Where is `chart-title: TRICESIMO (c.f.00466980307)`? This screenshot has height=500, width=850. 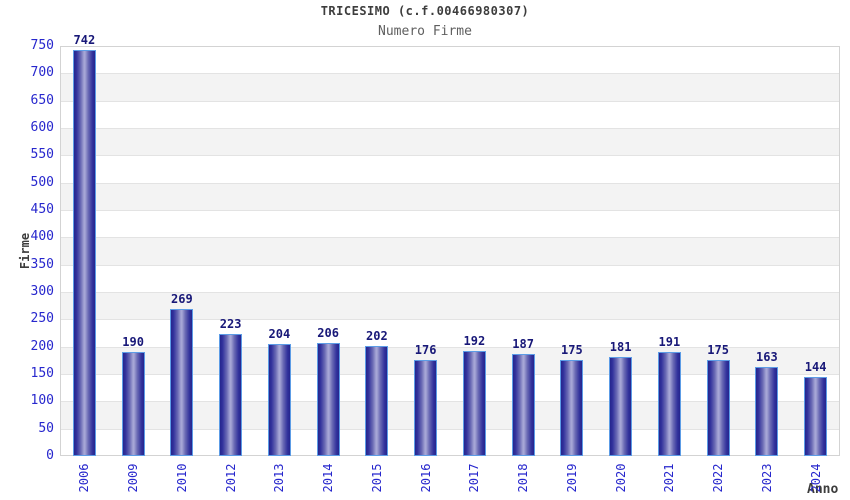
chart-title: TRICESIMO (c.f.00466980307) is located at coordinates (425, 11).